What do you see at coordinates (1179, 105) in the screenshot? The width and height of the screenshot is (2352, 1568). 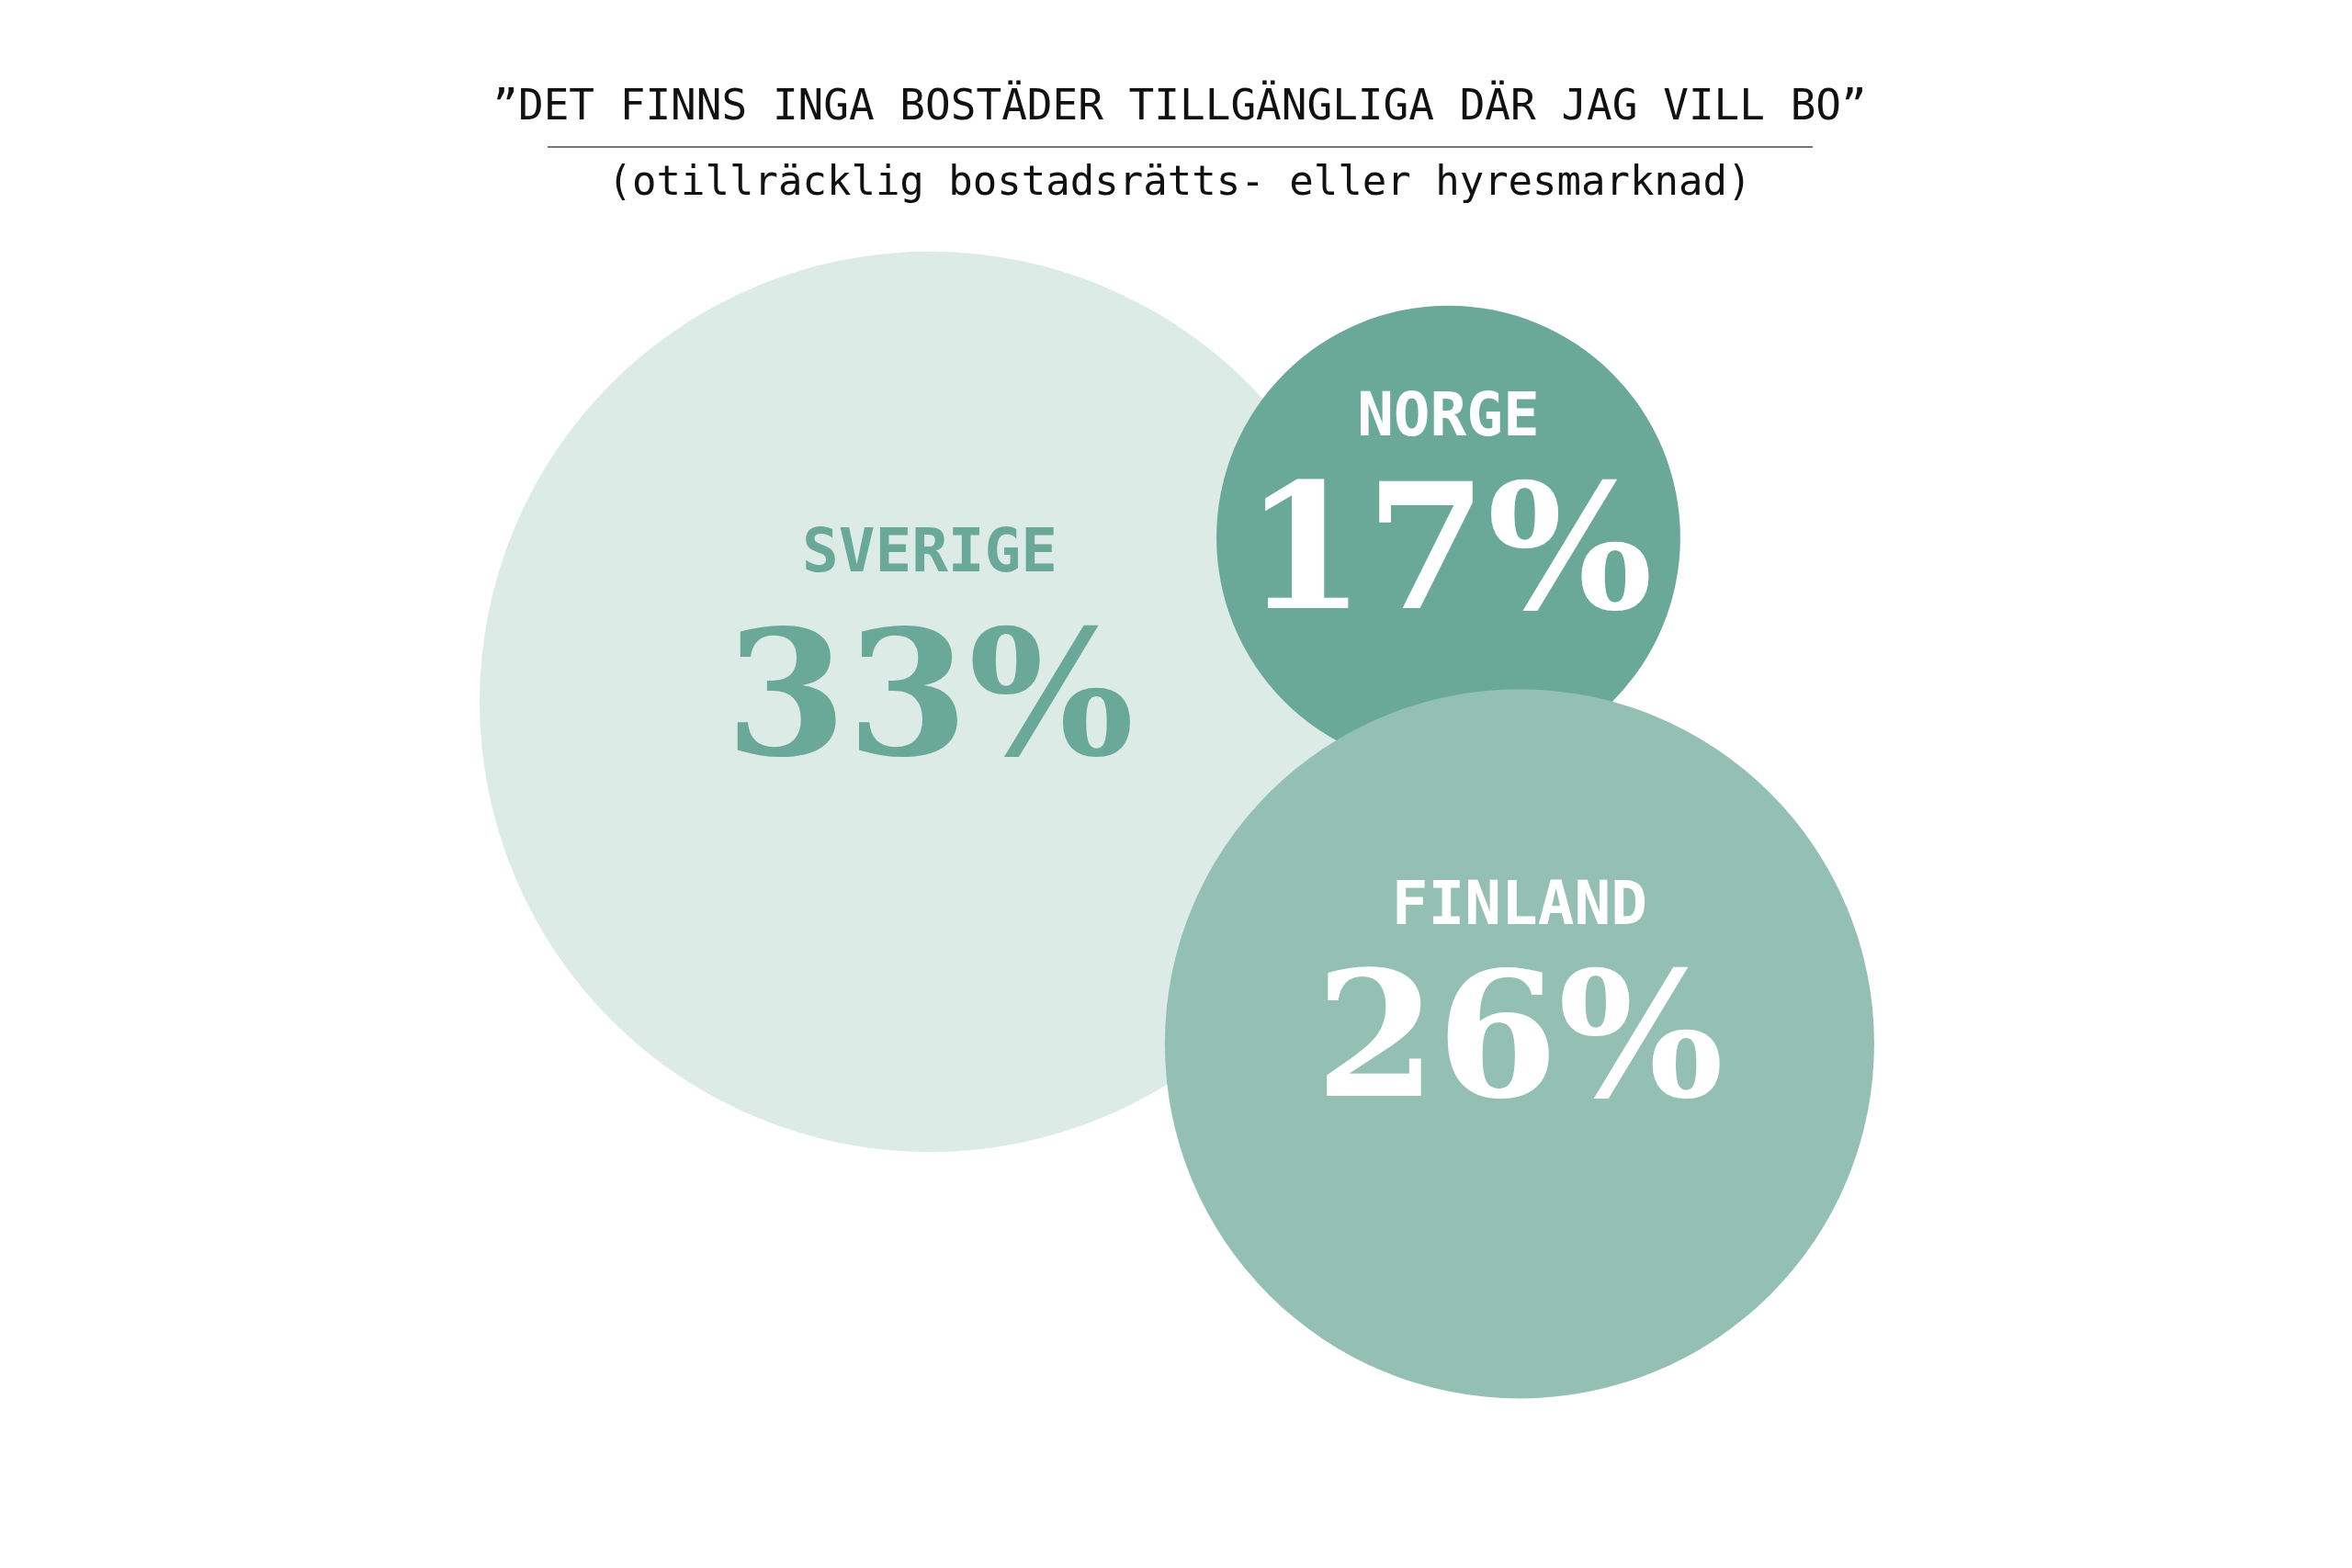 I see `text: ”DET FINNS INGA BOSTÄDER TILLGÄNGLIGA DÄR JAG VILL BO”` at bounding box center [1179, 105].